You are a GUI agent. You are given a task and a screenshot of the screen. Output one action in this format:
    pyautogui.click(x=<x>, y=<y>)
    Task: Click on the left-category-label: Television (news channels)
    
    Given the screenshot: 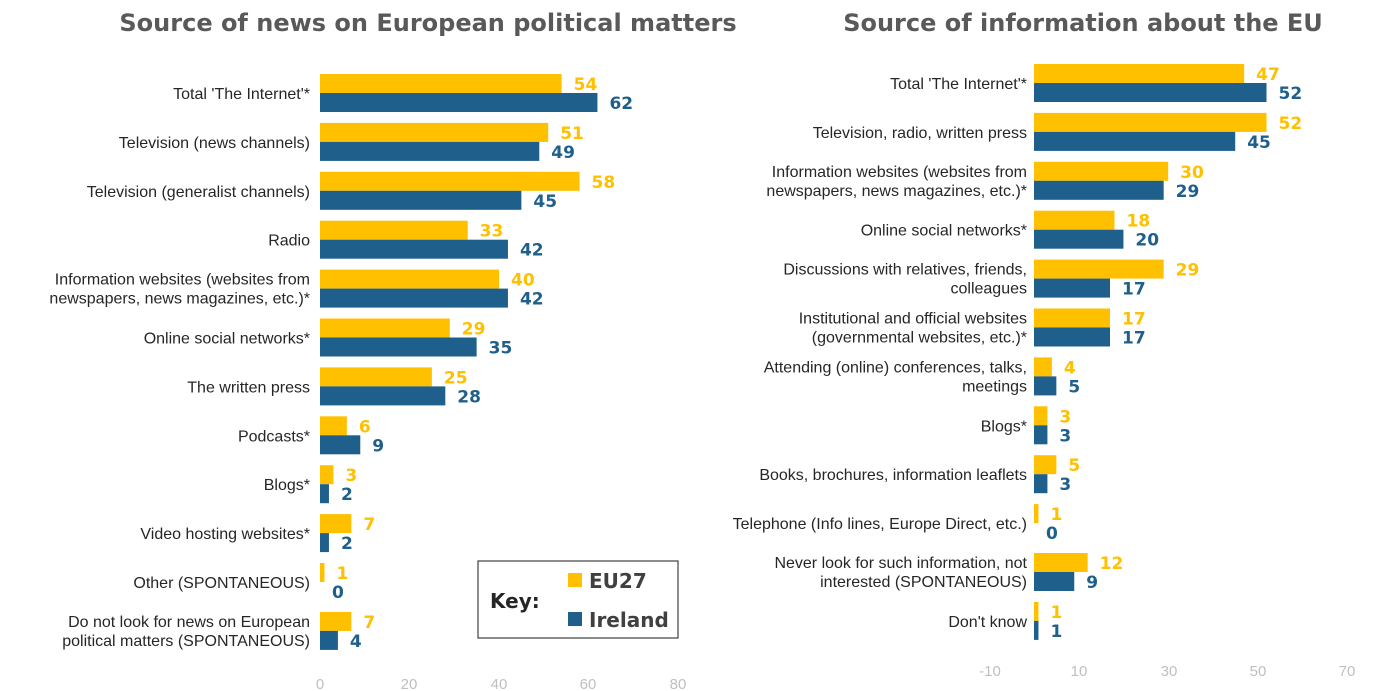 What is the action you would take?
    pyautogui.click(x=214, y=143)
    